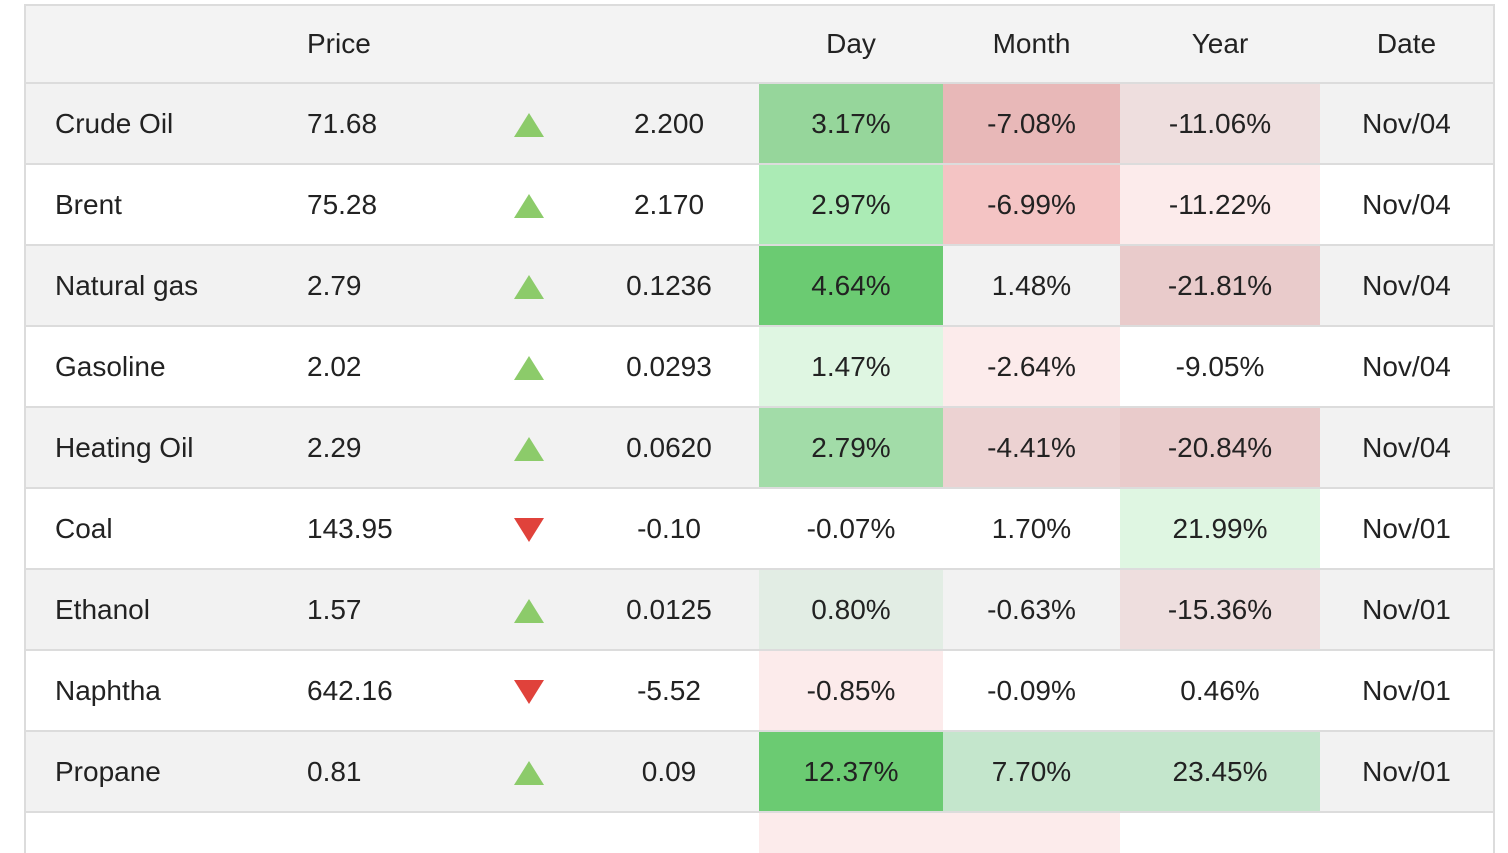  Describe the element at coordinates (669, 286) in the screenshot. I see `change-value: 0.1236` at that location.